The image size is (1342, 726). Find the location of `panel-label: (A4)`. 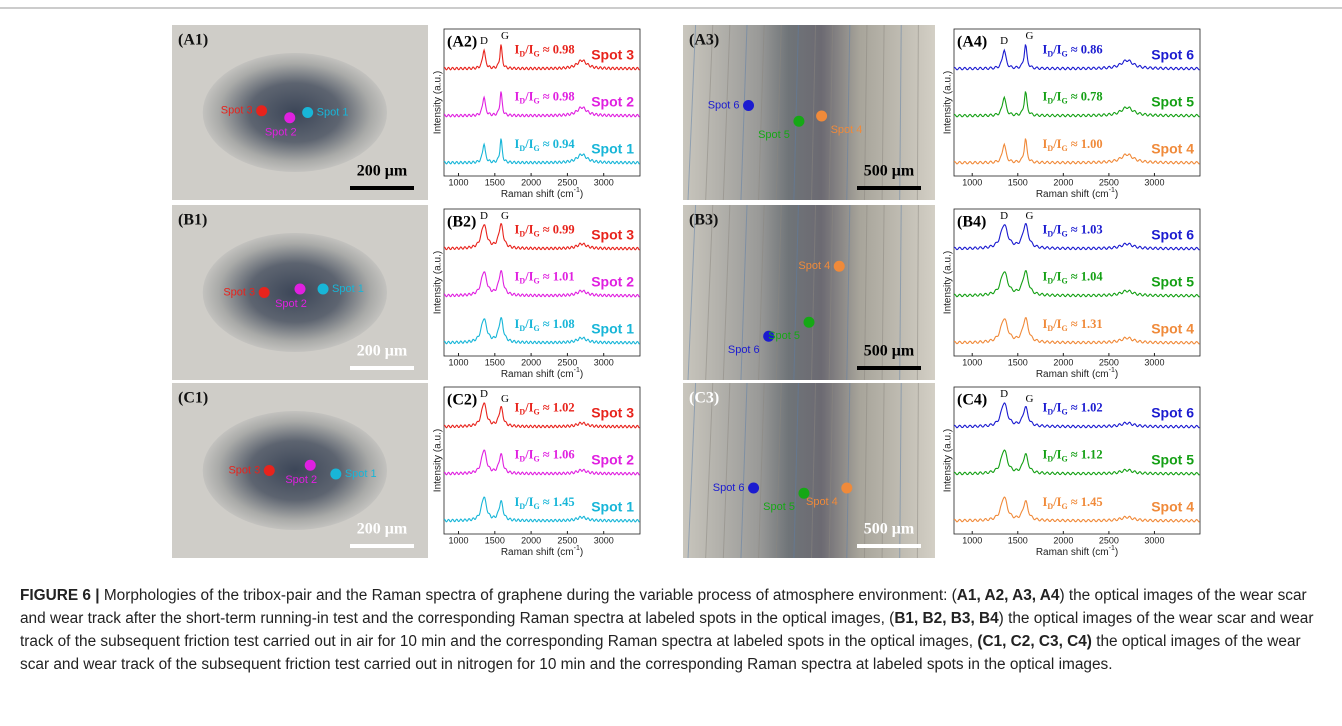

panel-label: (A4) is located at coordinates (972, 42).